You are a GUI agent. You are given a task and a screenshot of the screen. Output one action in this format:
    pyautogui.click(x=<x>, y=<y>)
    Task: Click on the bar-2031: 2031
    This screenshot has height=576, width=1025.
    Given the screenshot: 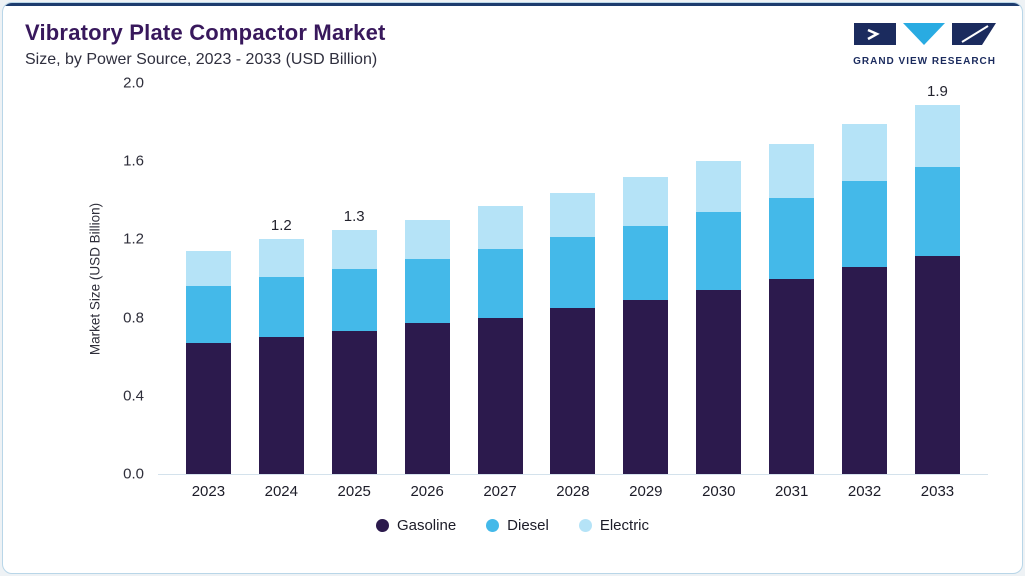 What is the action you would take?
    pyautogui.click(x=792, y=291)
    